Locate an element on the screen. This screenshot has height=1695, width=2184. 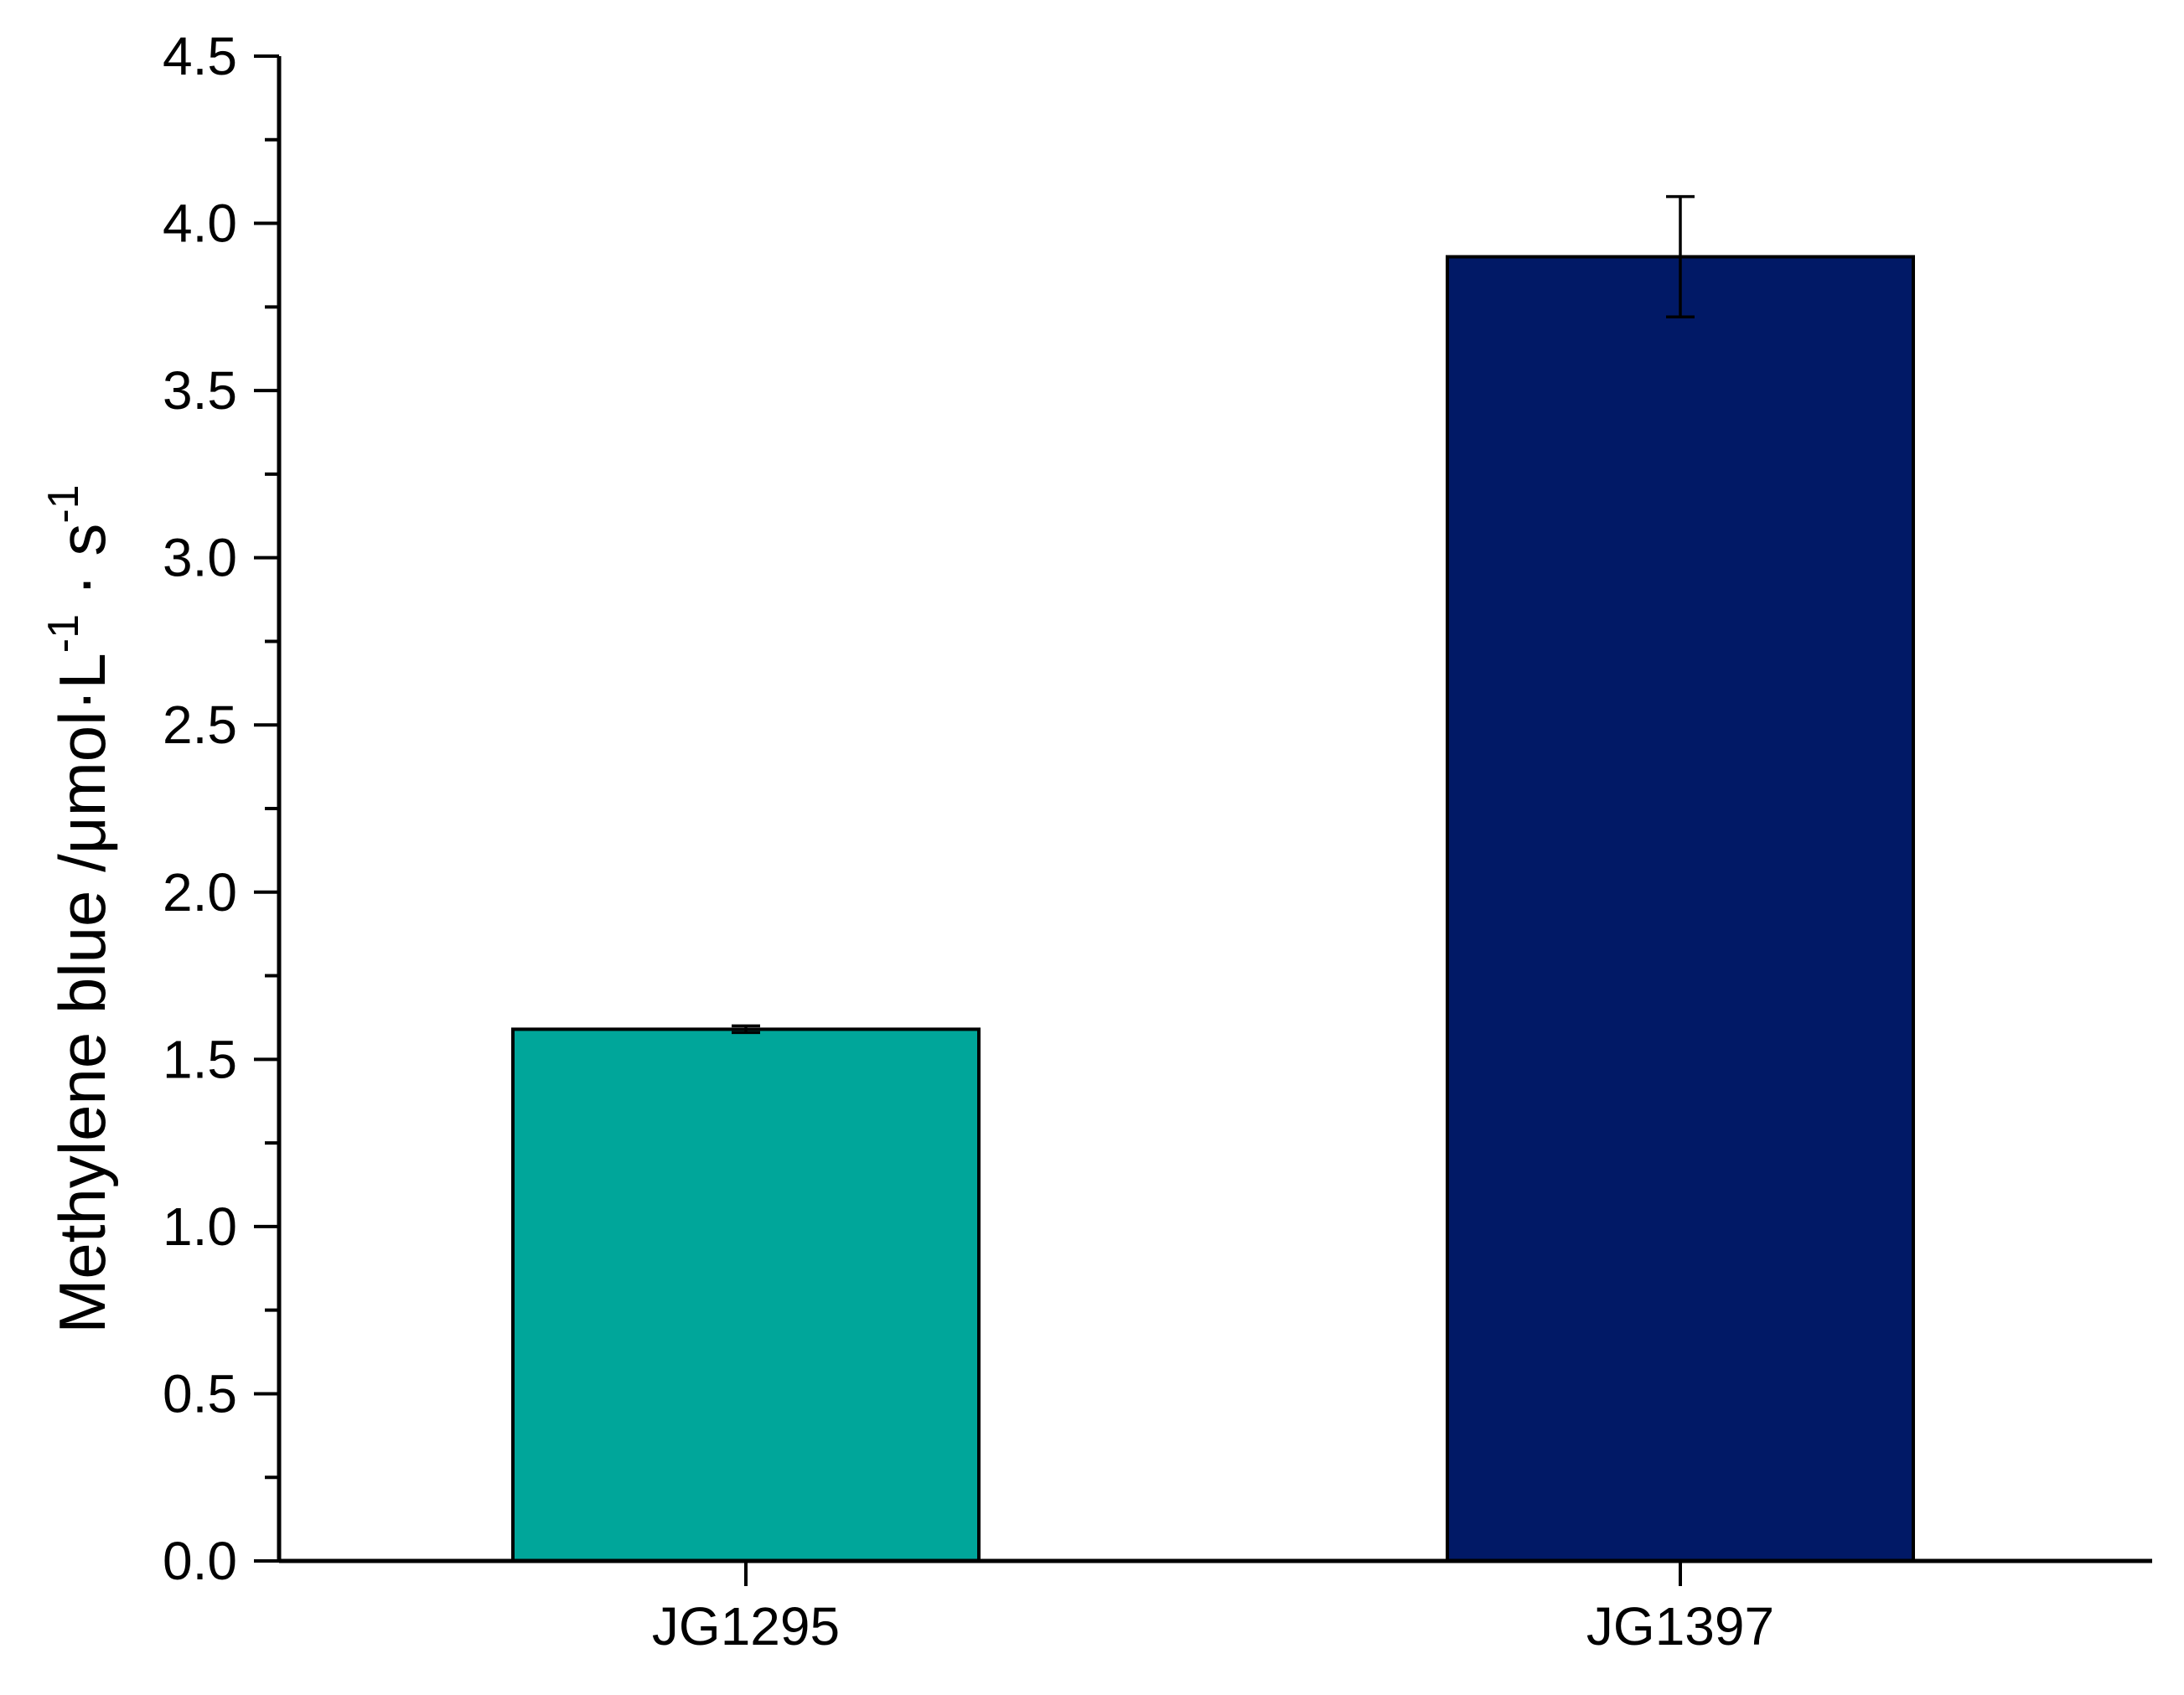
x-tick-label-jg1397: JG1397 is located at coordinates (1680, 1626).